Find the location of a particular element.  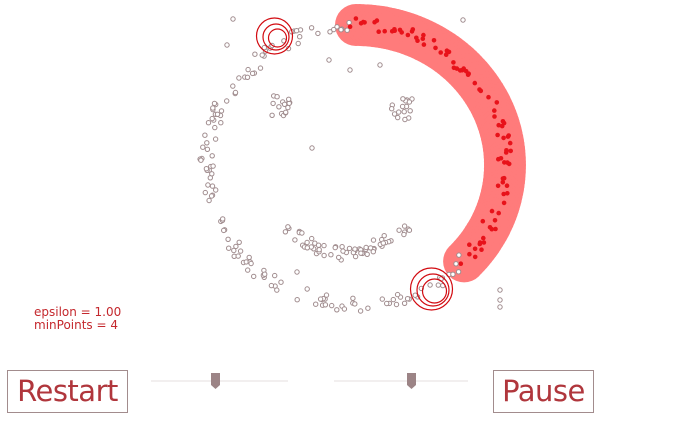

pause-button: Pause is located at coordinates (543, 391).